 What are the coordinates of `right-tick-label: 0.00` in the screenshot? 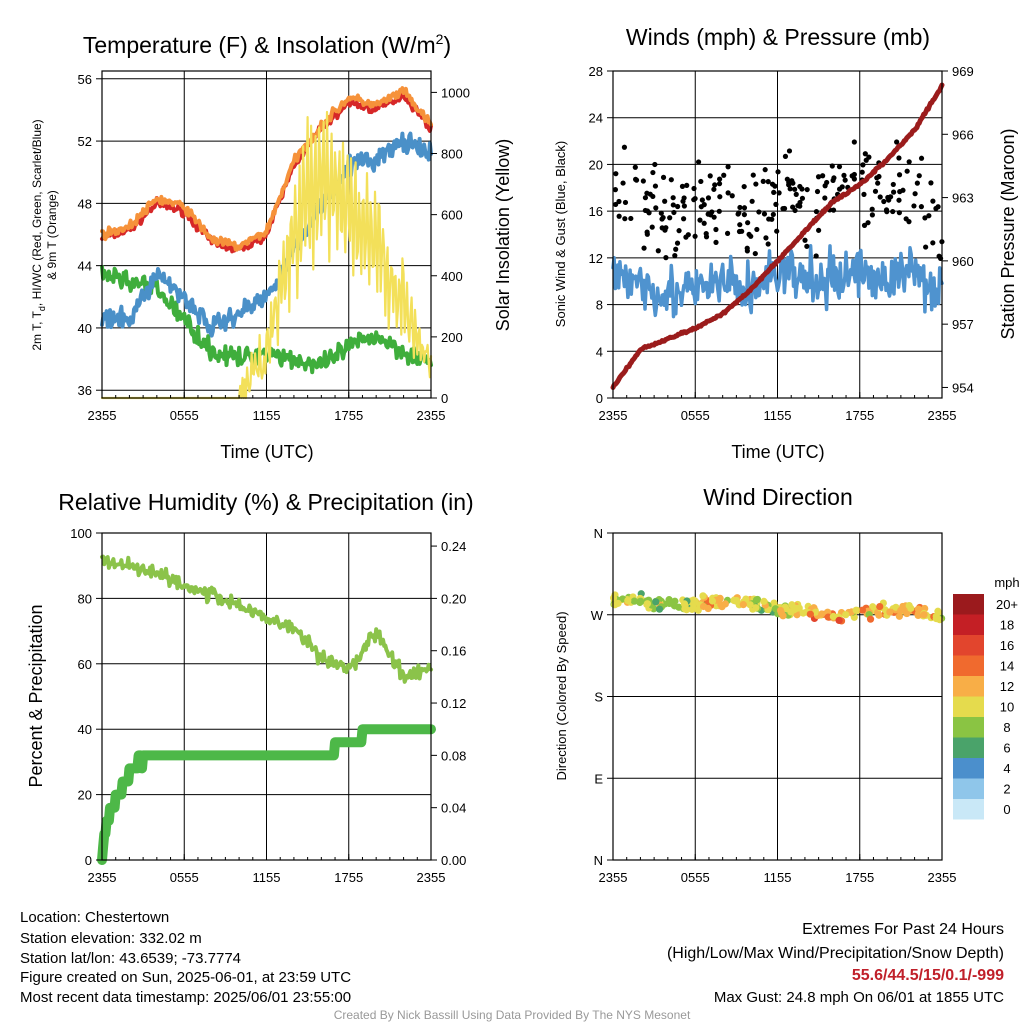 It's located at (453, 860).